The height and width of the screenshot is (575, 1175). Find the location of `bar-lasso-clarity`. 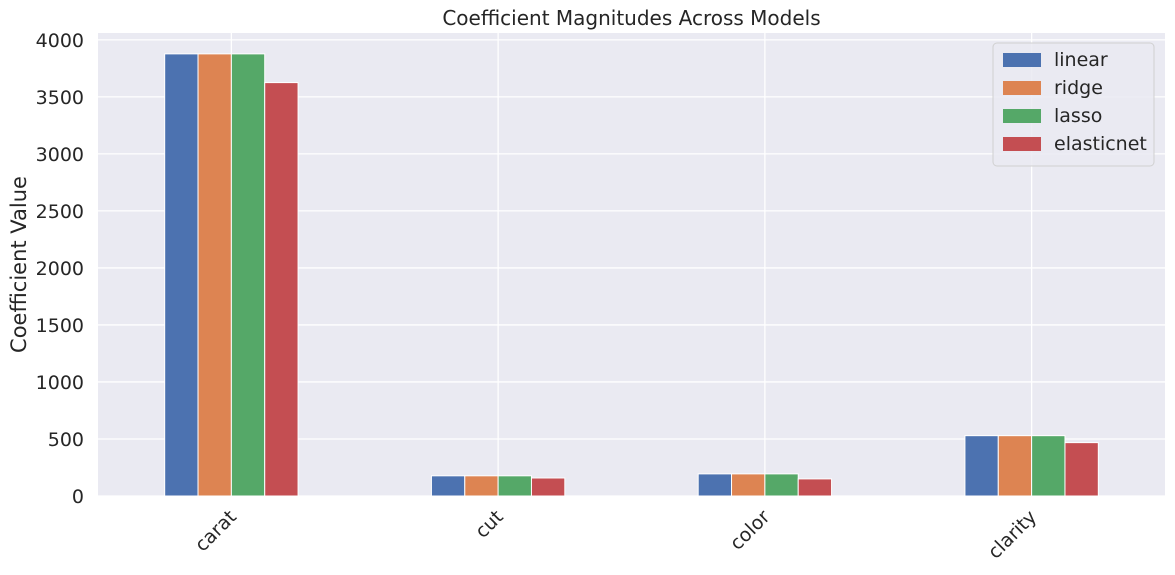

bar-lasso-clarity is located at coordinates (1048, 466).